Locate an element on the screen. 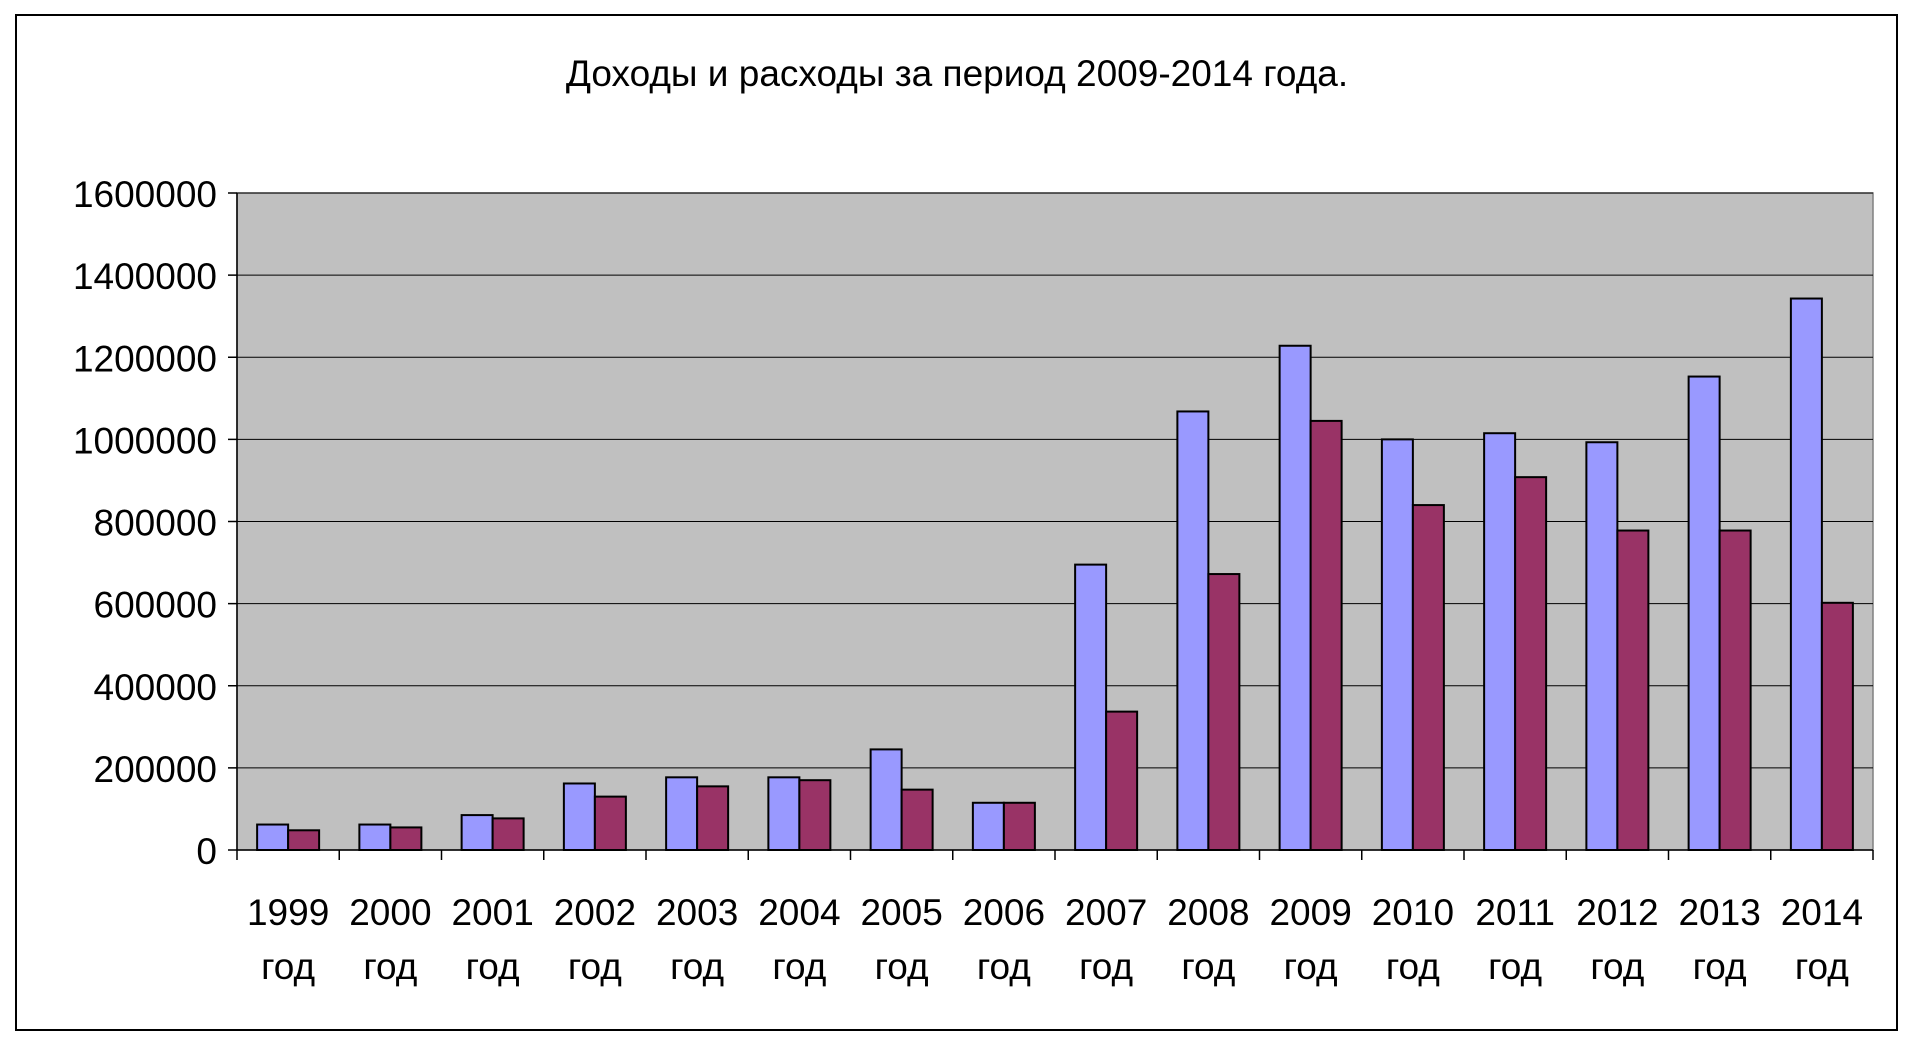  x-tick-label-year: 1999 is located at coordinates (288, 912).